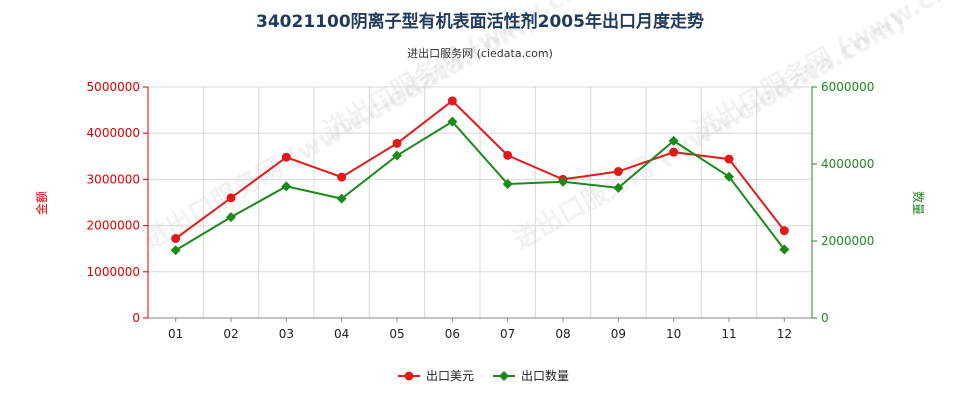 The width and height of the screenshot is (960, 404). Describe the element at coordinates (847, 164) in the screenshot. I see `right-axis-tick-label: 4000000` at that location.